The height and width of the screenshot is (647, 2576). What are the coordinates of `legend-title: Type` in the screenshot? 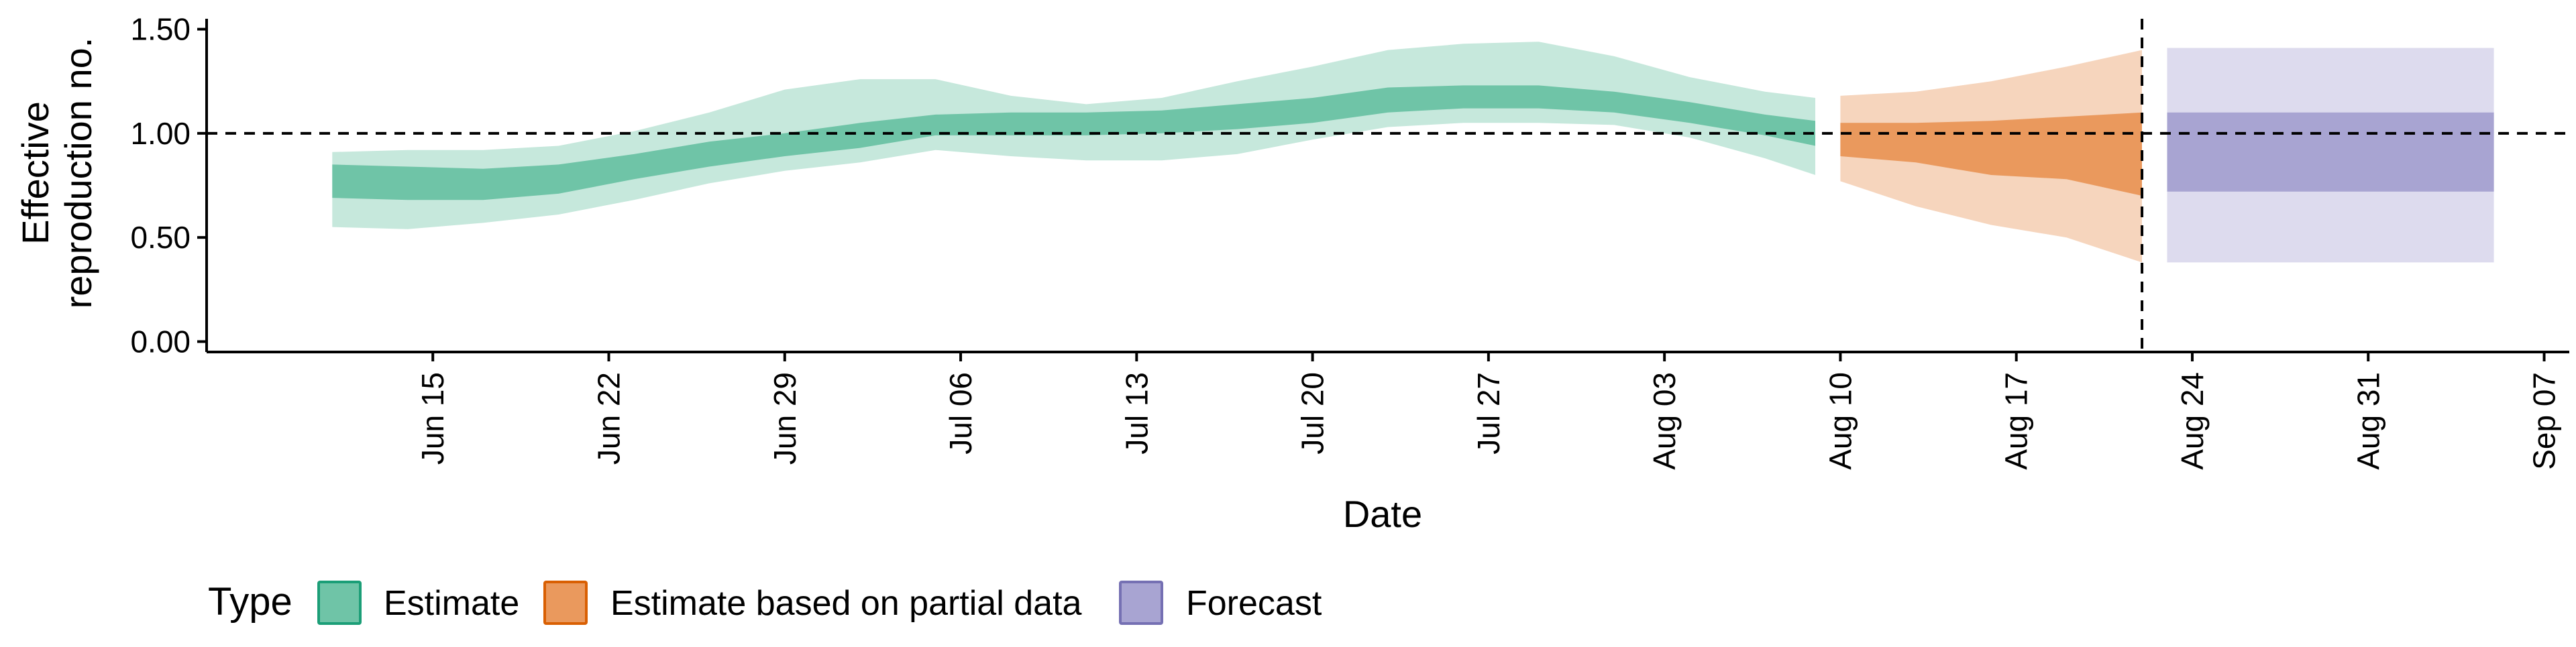 It's located at (250, 602).